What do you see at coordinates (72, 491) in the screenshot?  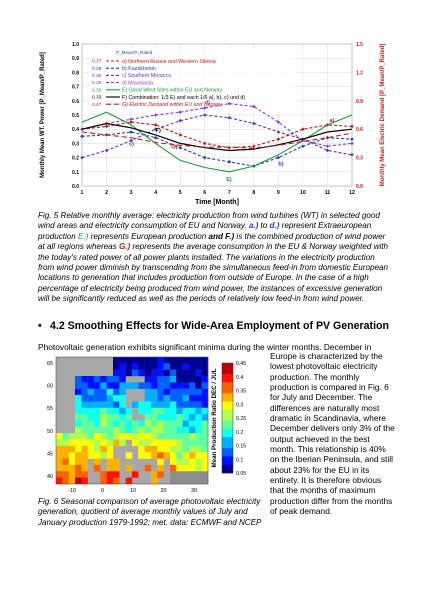 I see `map-lon-label: -10` at bounding box center [72, 491].